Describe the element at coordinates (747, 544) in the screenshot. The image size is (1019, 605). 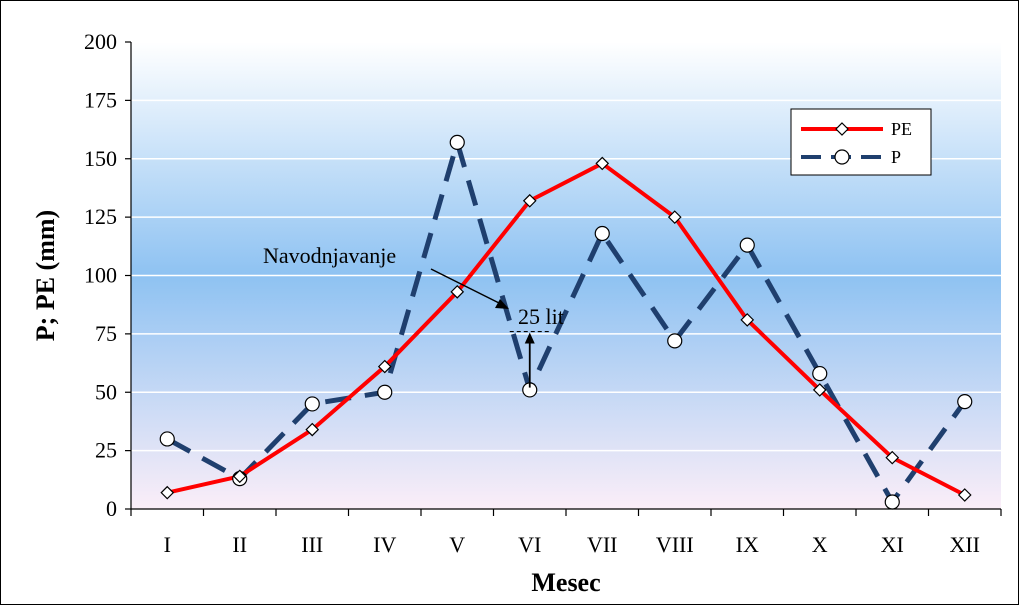
I see `x-tick-label: IX` at that location.